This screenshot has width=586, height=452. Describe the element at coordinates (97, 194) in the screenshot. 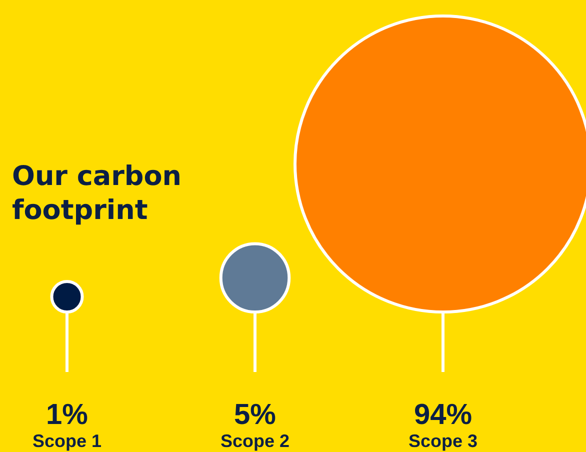

I see `text: Our carbon footprint` at that location.